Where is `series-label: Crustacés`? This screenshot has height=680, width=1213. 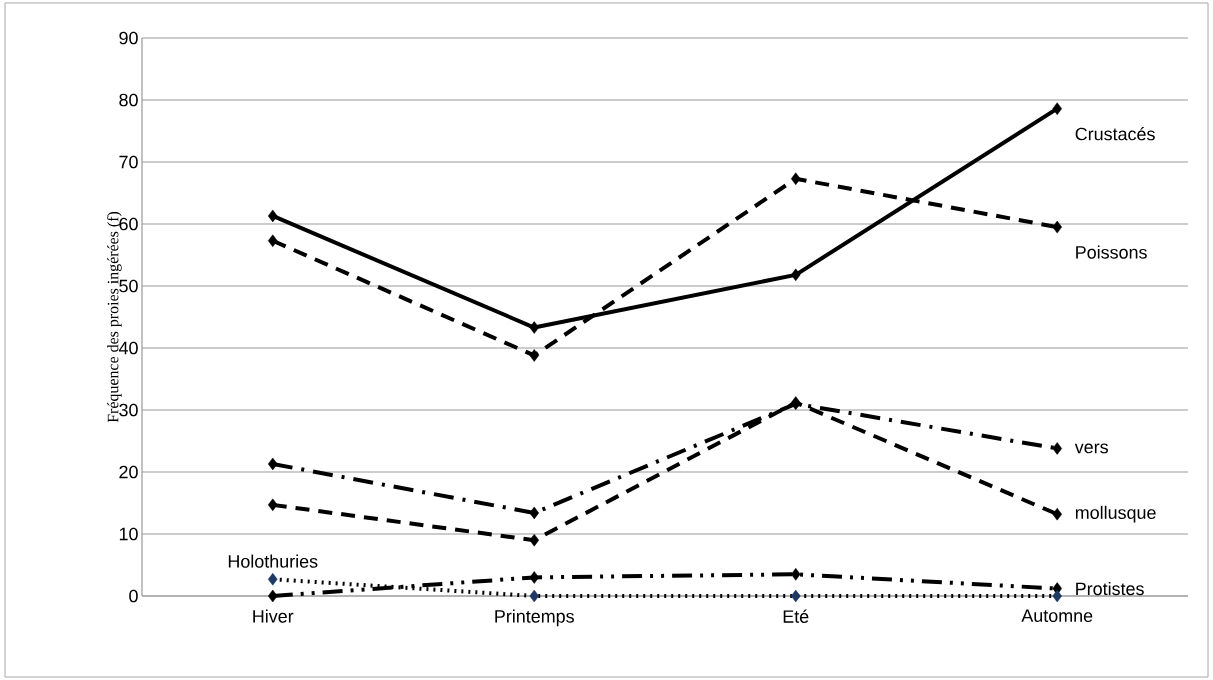
series-label: Crustacés is located at coordinates (1115, 133).